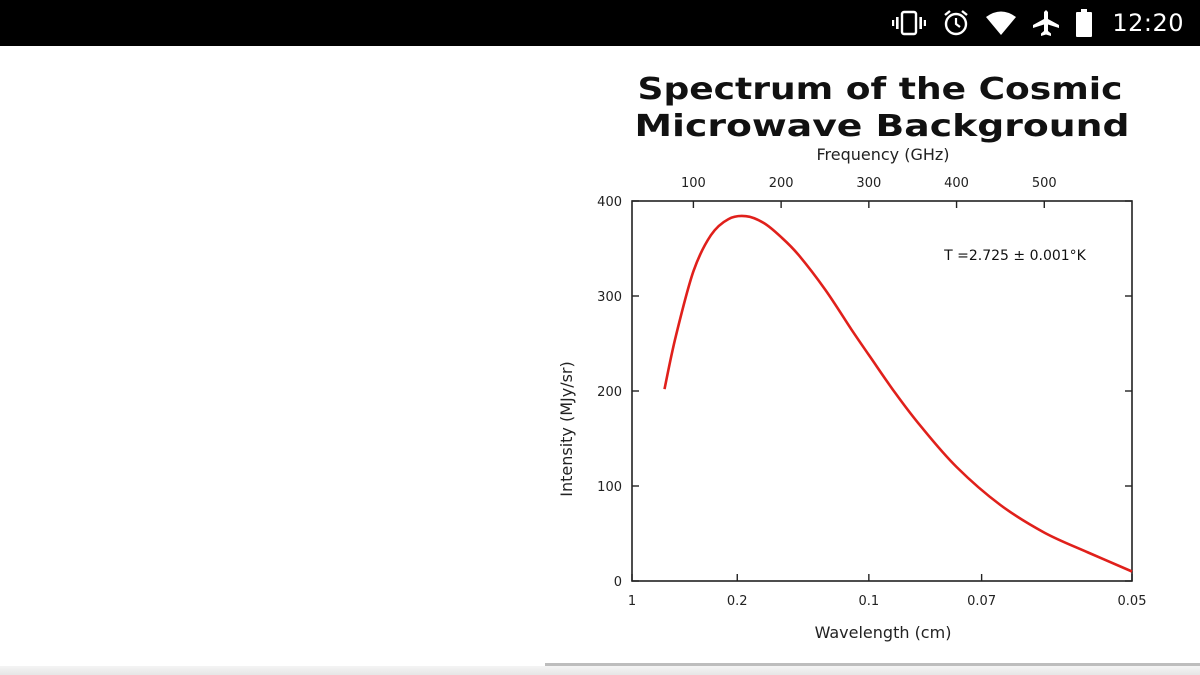 The image size is (1200, 675). Describe the element at coordinates (868, 601) in the screenshot. I see `x-tick-label: 0.1` at that location.